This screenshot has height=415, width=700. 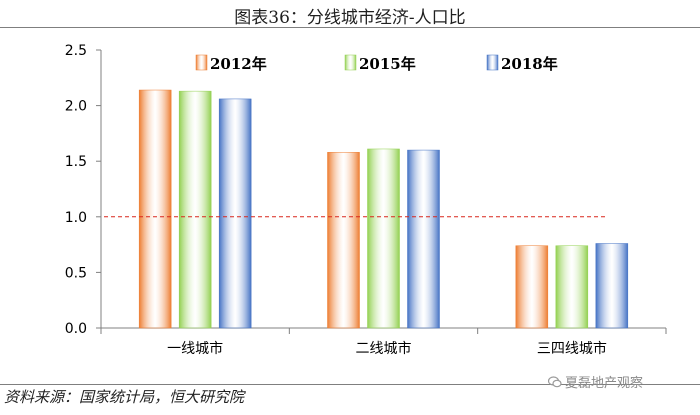 What do you see at coordinates (555, 381) in the screenshot?
I see `wechat-icon` at bounding box center [555, 381].